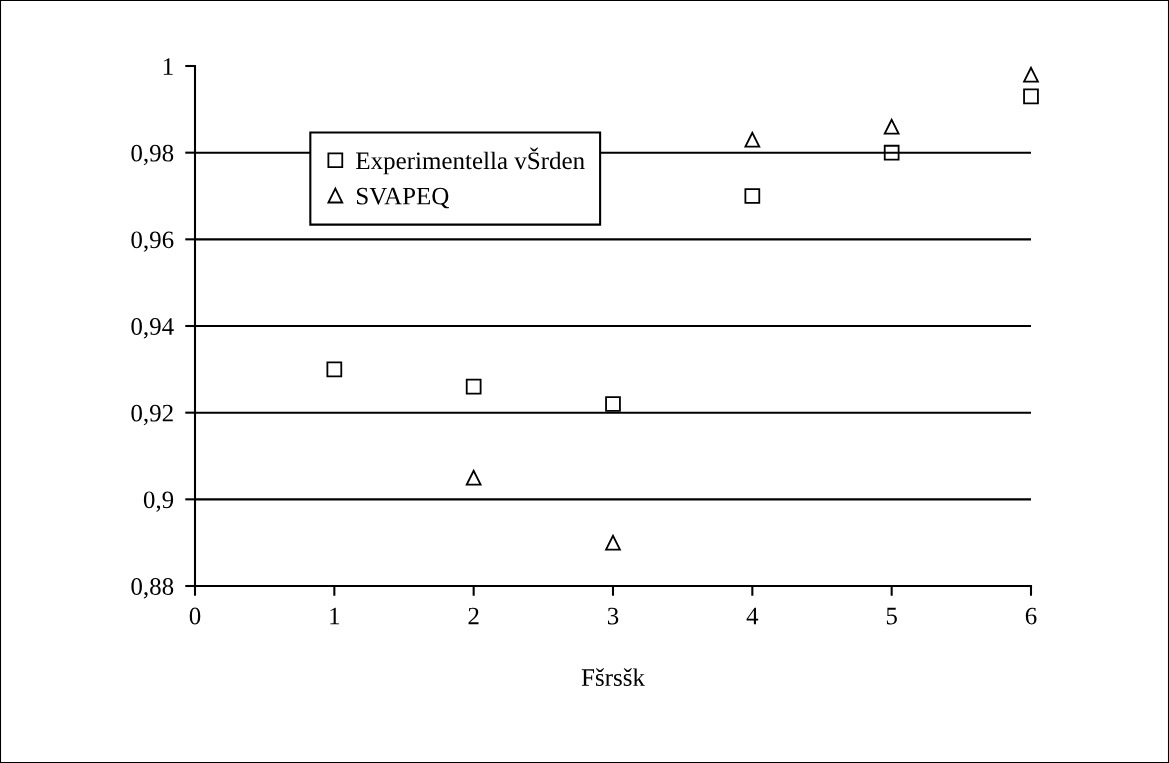  Describe the element at coordinates (152, 328) in the screenshot. I see `y-tick-label: 0,94` at that location.